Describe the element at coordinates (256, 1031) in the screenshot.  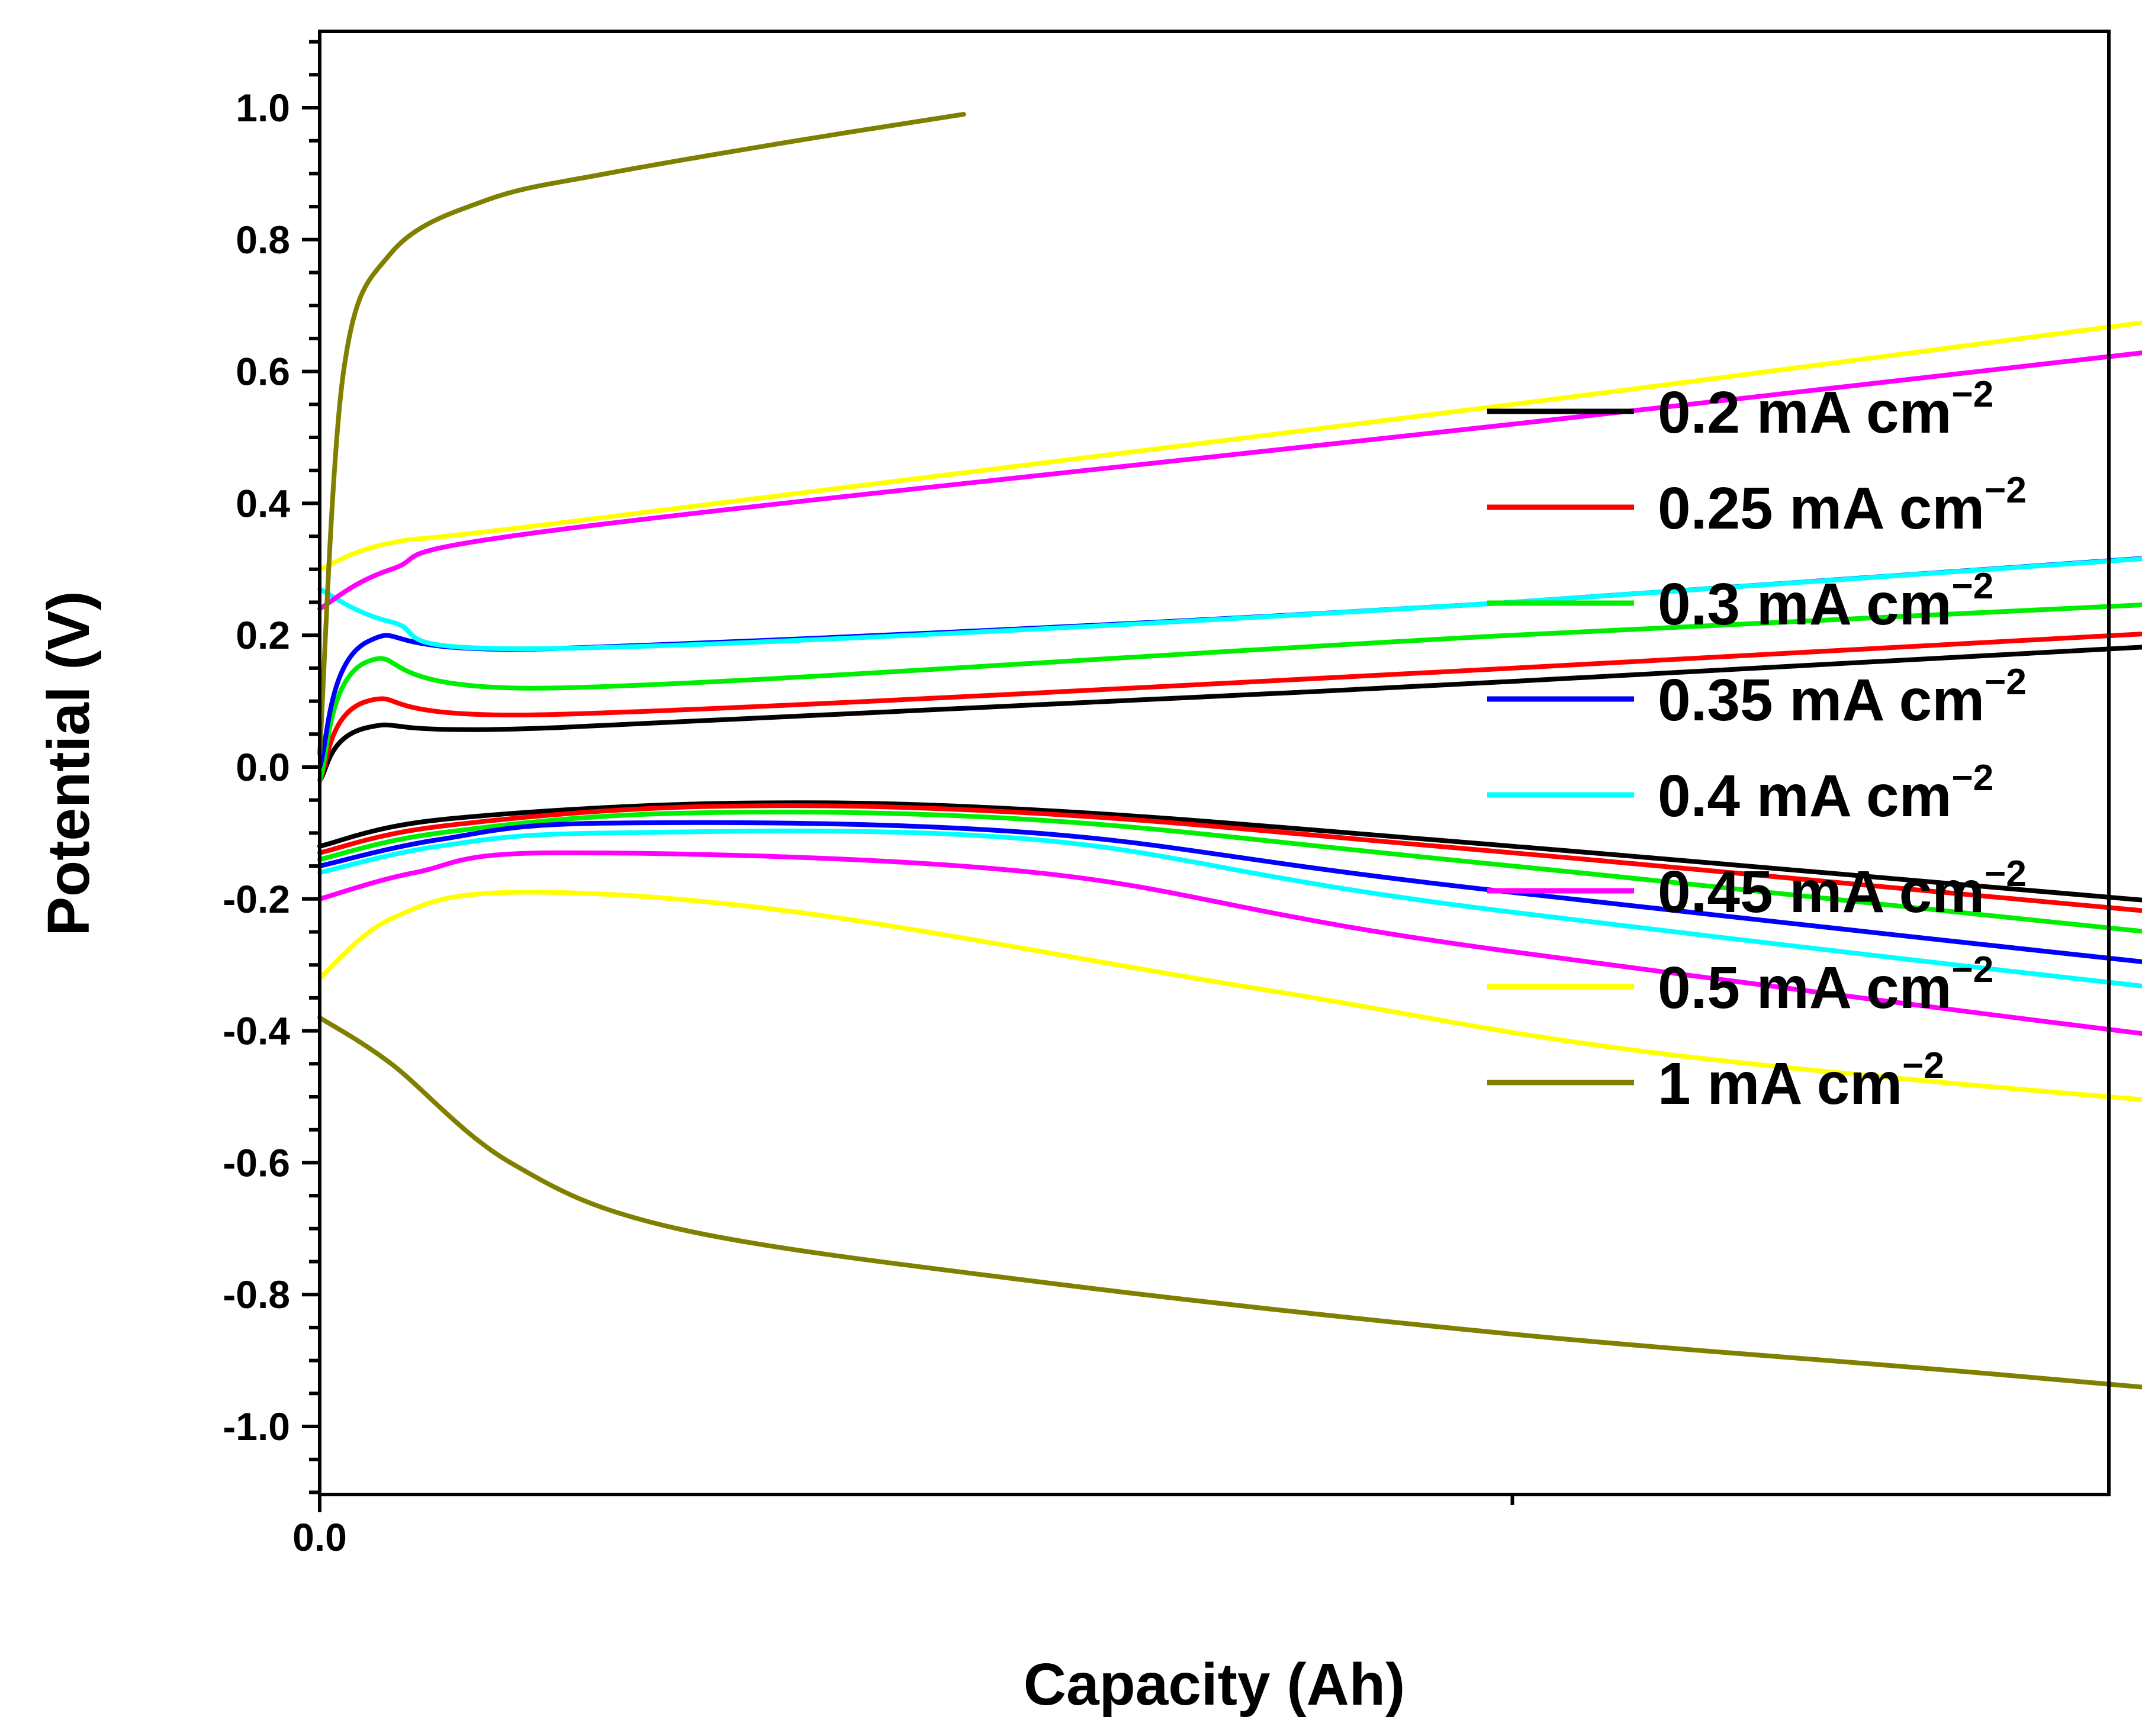
I see `y-tick-label: -0.4` at that location.